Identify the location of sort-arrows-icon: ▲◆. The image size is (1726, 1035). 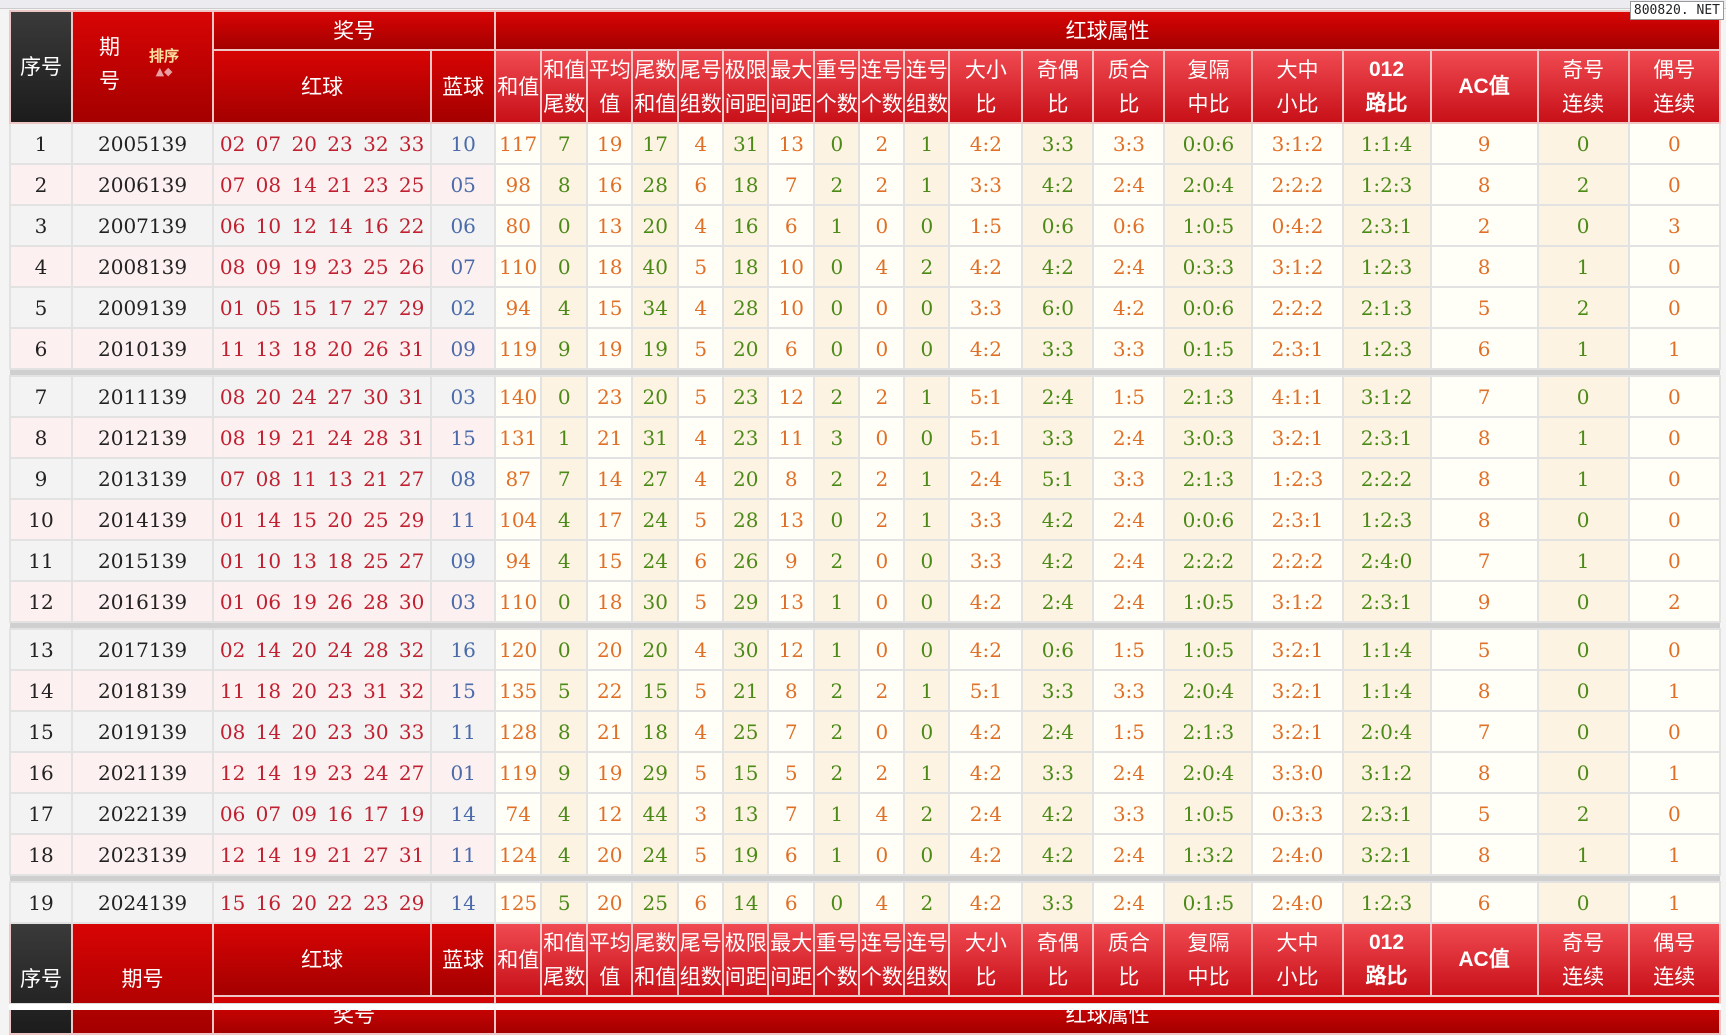
(164, 71).